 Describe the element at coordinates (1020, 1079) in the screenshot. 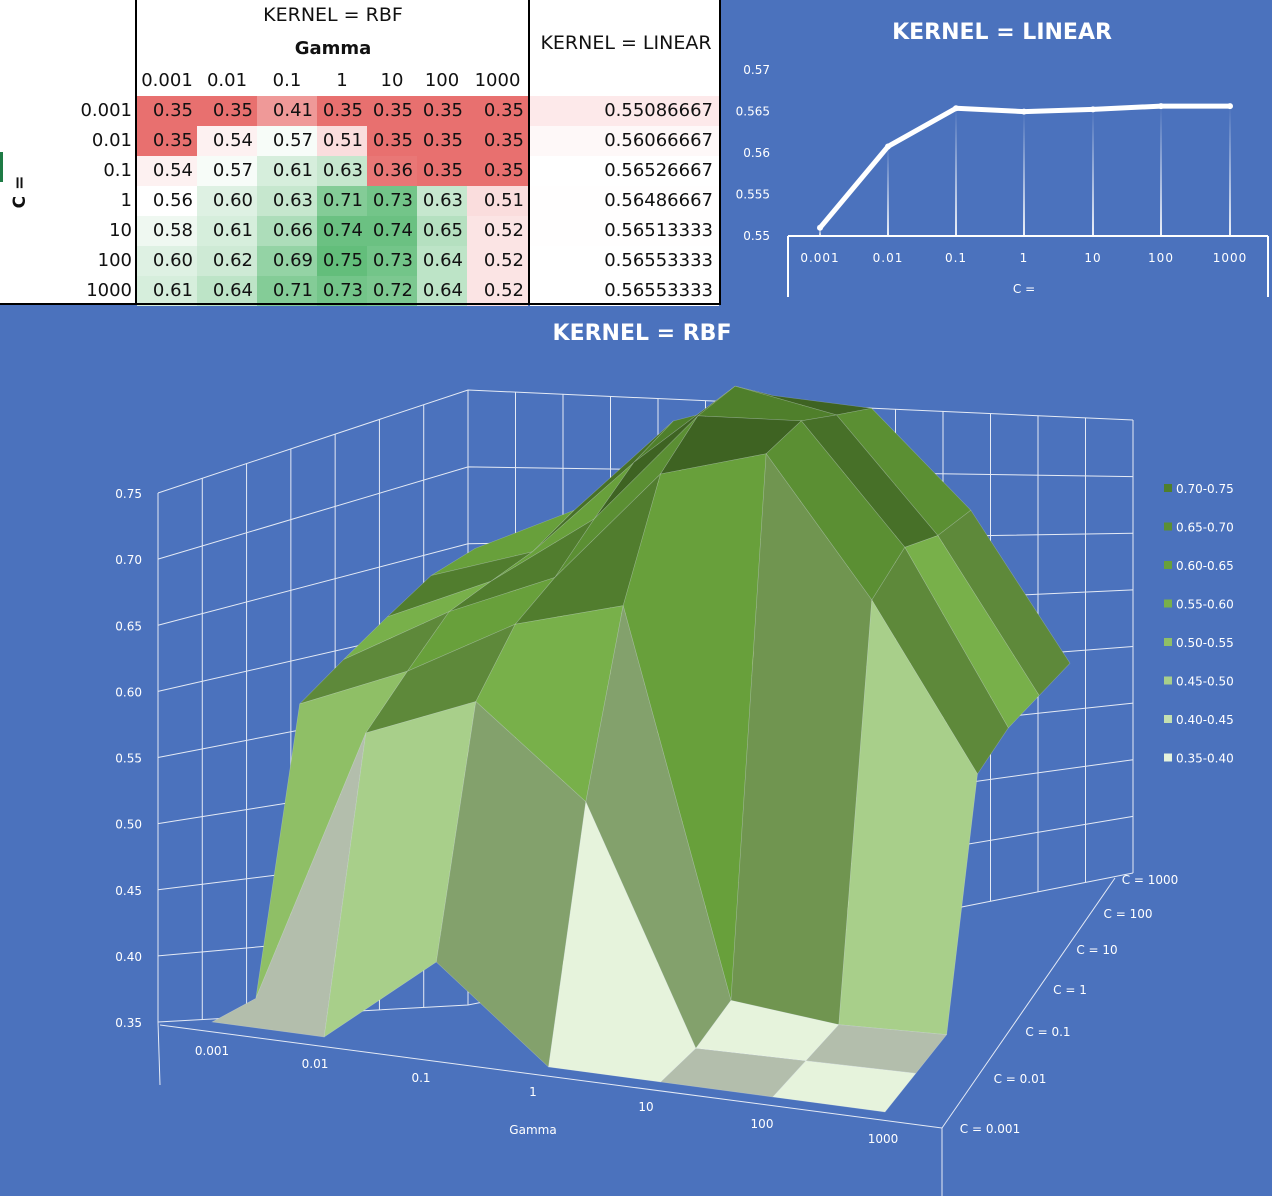

I see `rbf-c-tick-label: C = 0.01` at that location.